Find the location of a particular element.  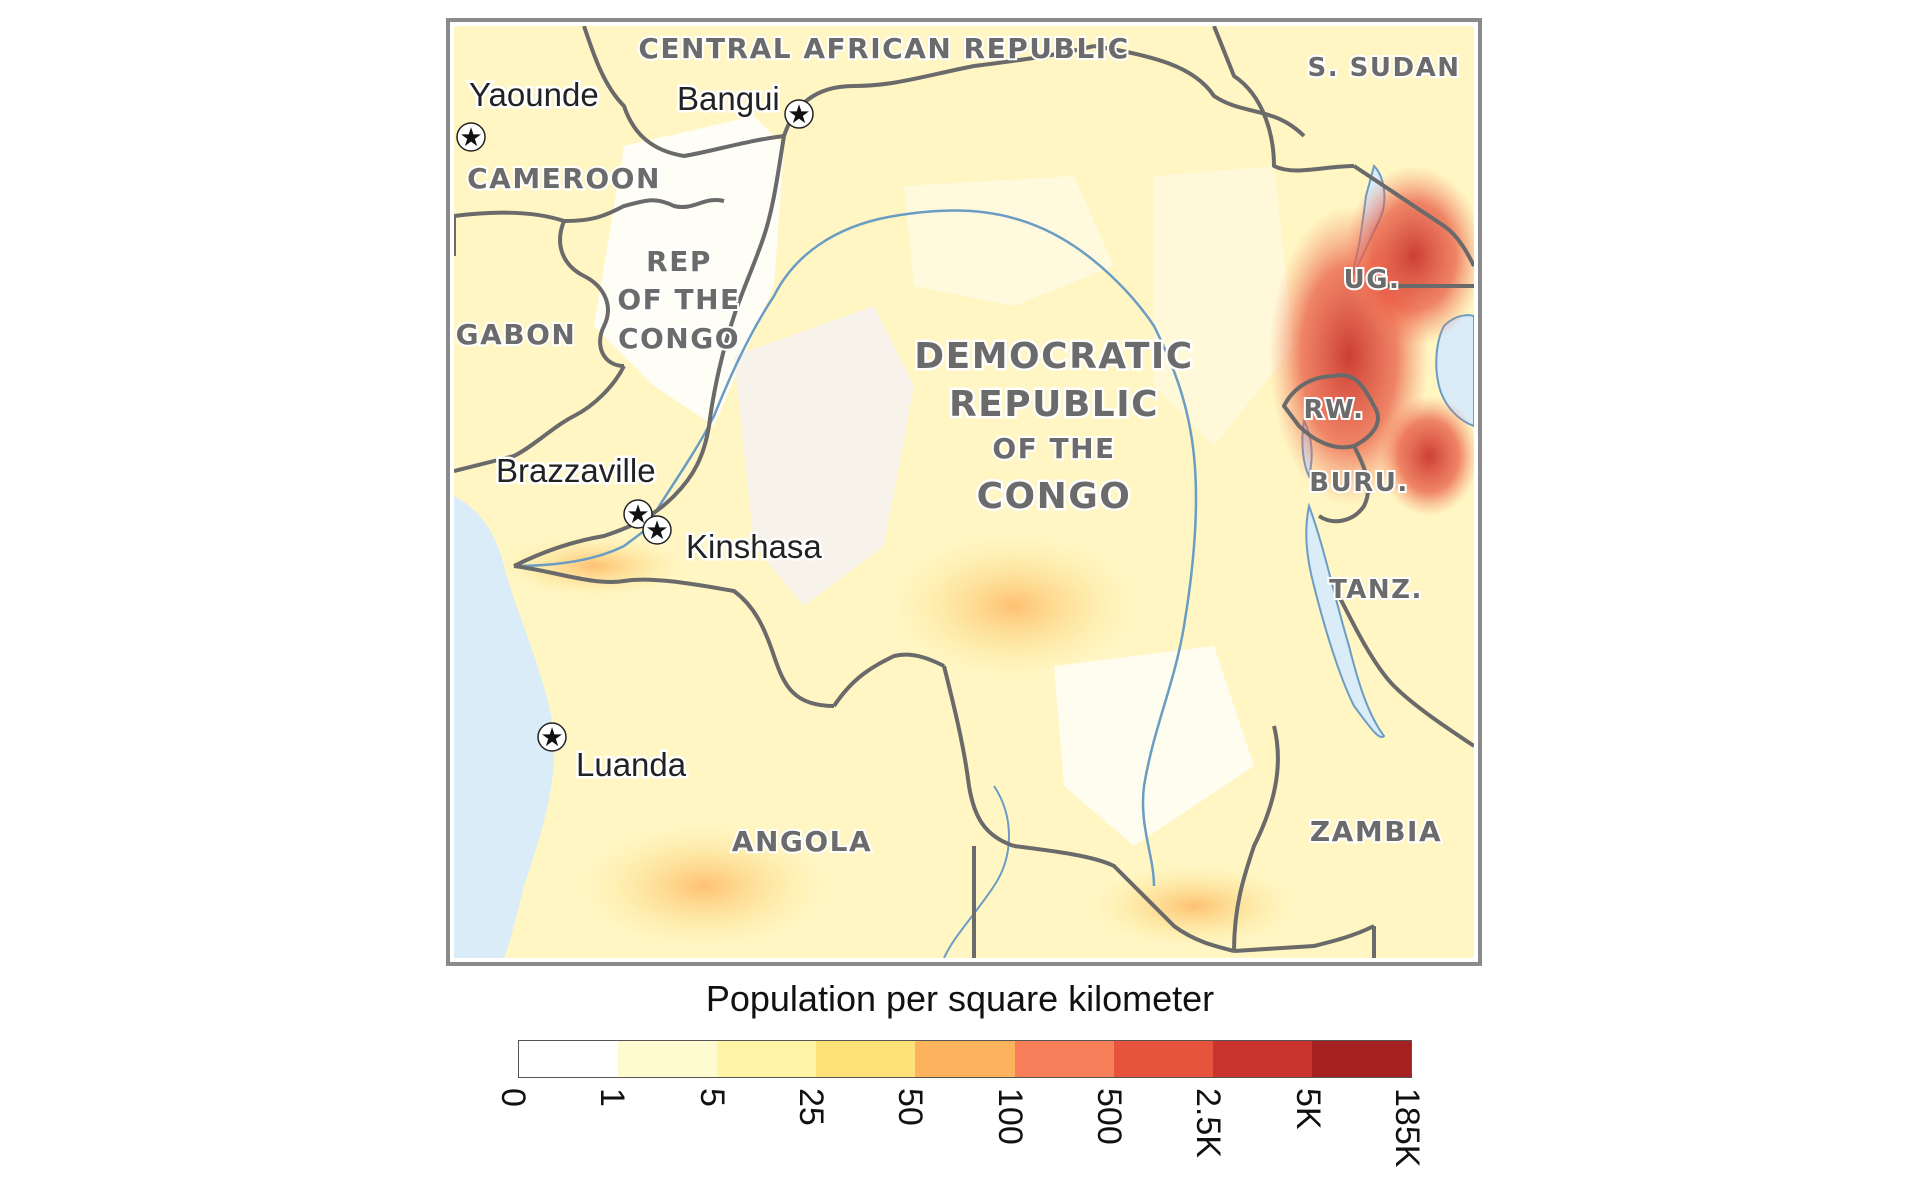

legend-tick-label: 50 is located at coordinates (910, 1107).